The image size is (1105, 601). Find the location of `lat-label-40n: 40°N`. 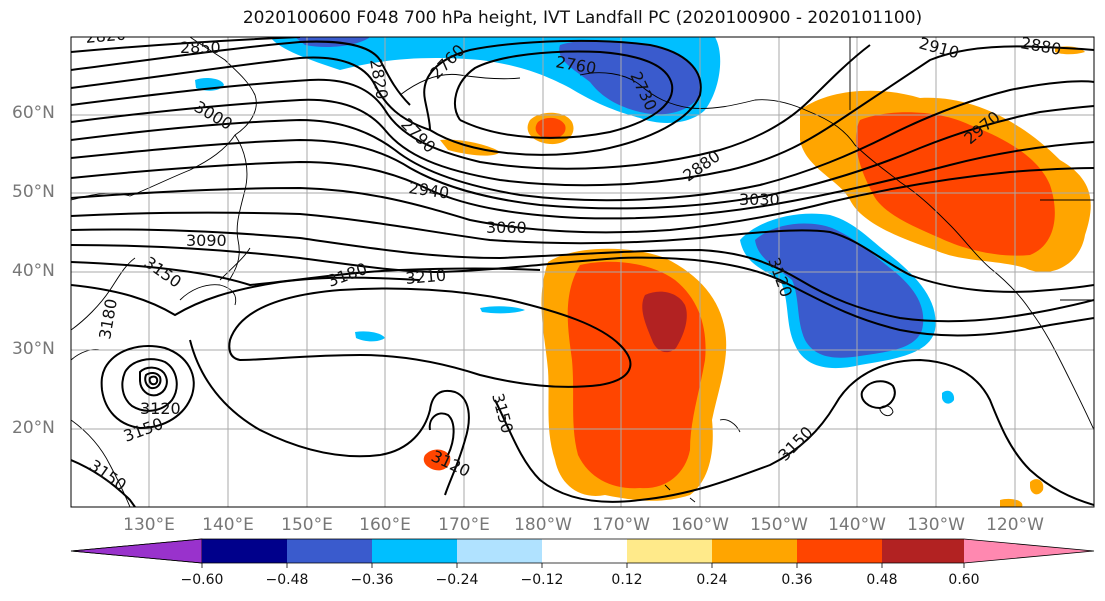

lat-label-40n: 40°N is located at coordinates (33, 271).